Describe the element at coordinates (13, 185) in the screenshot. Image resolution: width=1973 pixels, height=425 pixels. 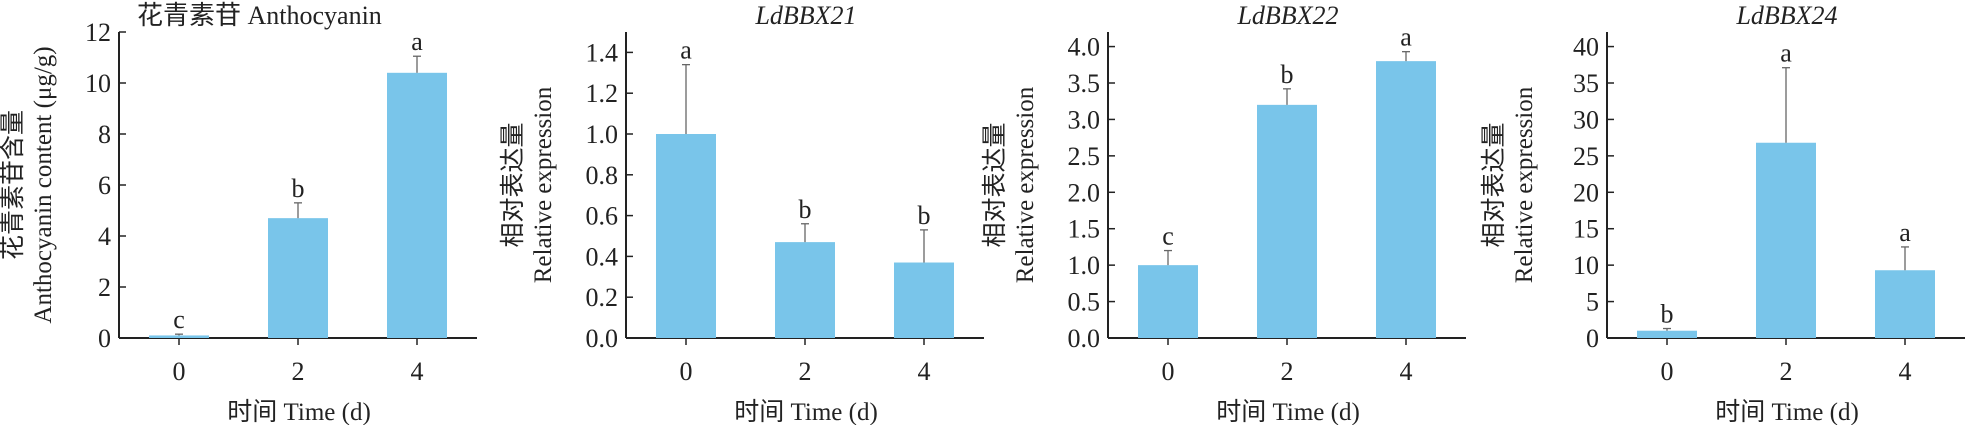
I see `y-axis-label: 花青素苷含量` at that location.